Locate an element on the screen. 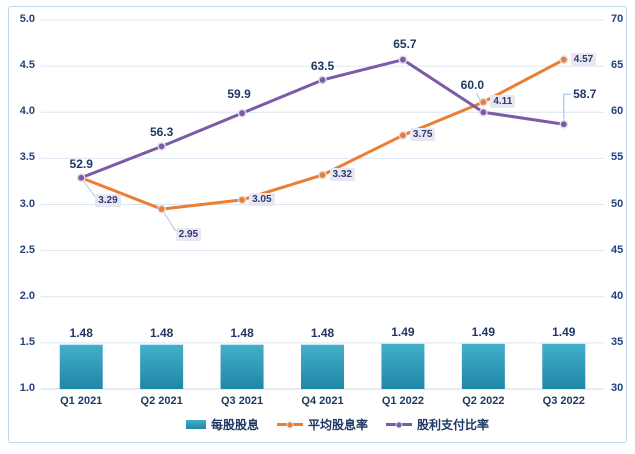 This screenshot has width=635, height=454. legend-label: 每股股息 is located at coordinates (234, 425).